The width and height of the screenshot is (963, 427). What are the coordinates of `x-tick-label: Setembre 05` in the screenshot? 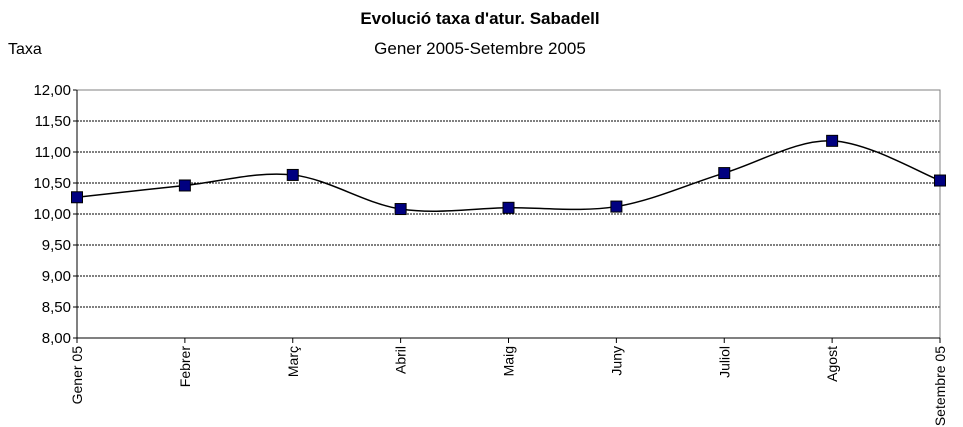 It's located at (940, 386).